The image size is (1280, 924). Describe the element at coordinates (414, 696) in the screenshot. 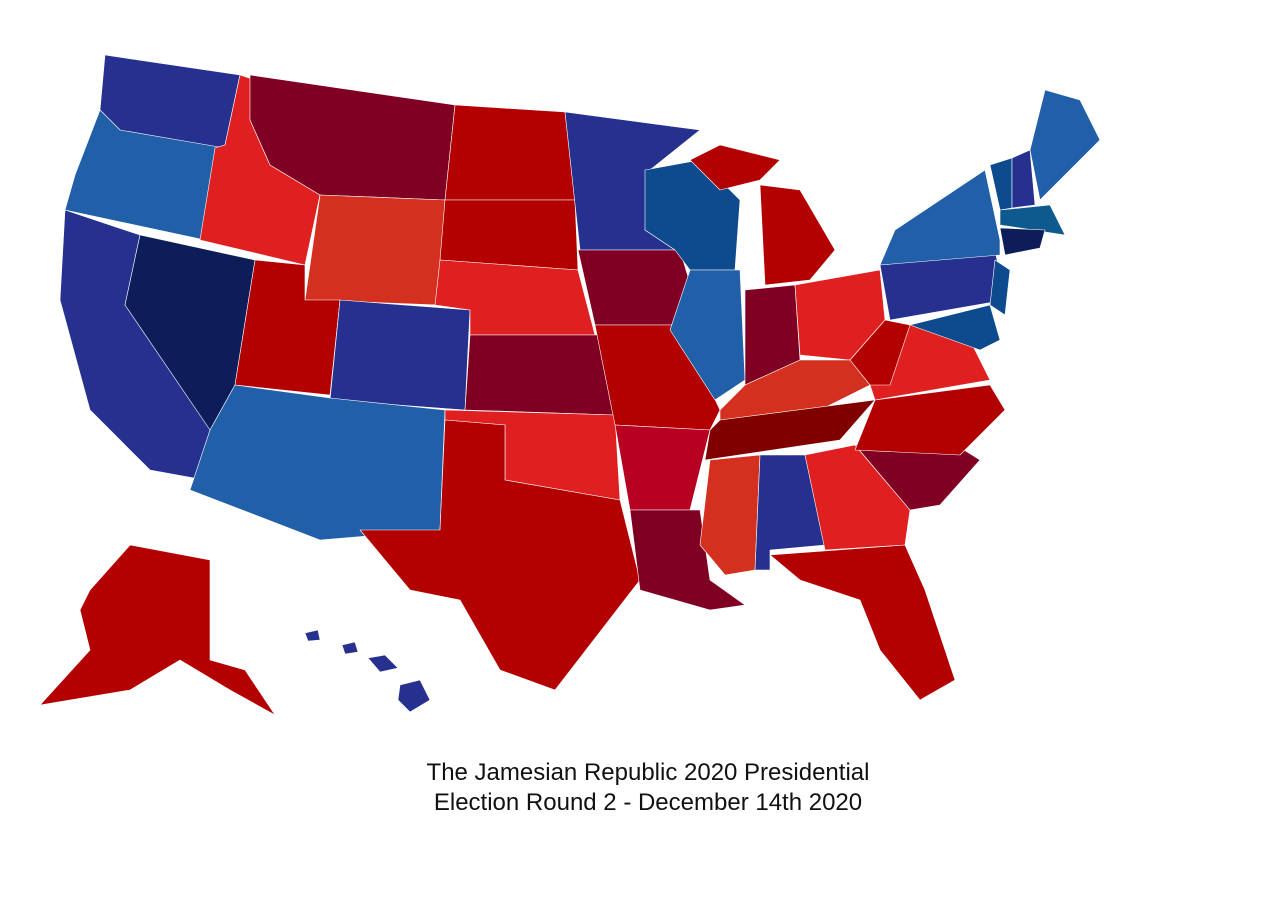

I see `hawaii-big-island` at that location.